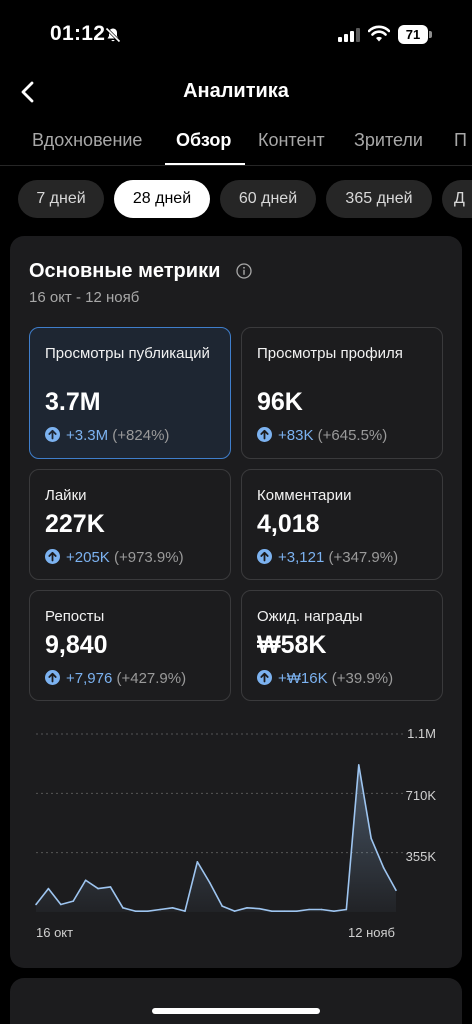  I want to click on metric-label: Ожид. награды, so click(310, 616).